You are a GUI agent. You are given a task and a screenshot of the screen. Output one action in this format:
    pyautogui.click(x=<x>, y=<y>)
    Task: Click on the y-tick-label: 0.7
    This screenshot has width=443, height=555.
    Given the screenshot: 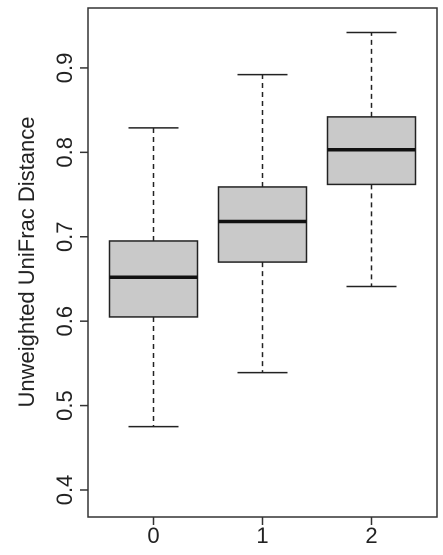 What is the action you would take?
    pyautogui.click(x=64, y=236)
    